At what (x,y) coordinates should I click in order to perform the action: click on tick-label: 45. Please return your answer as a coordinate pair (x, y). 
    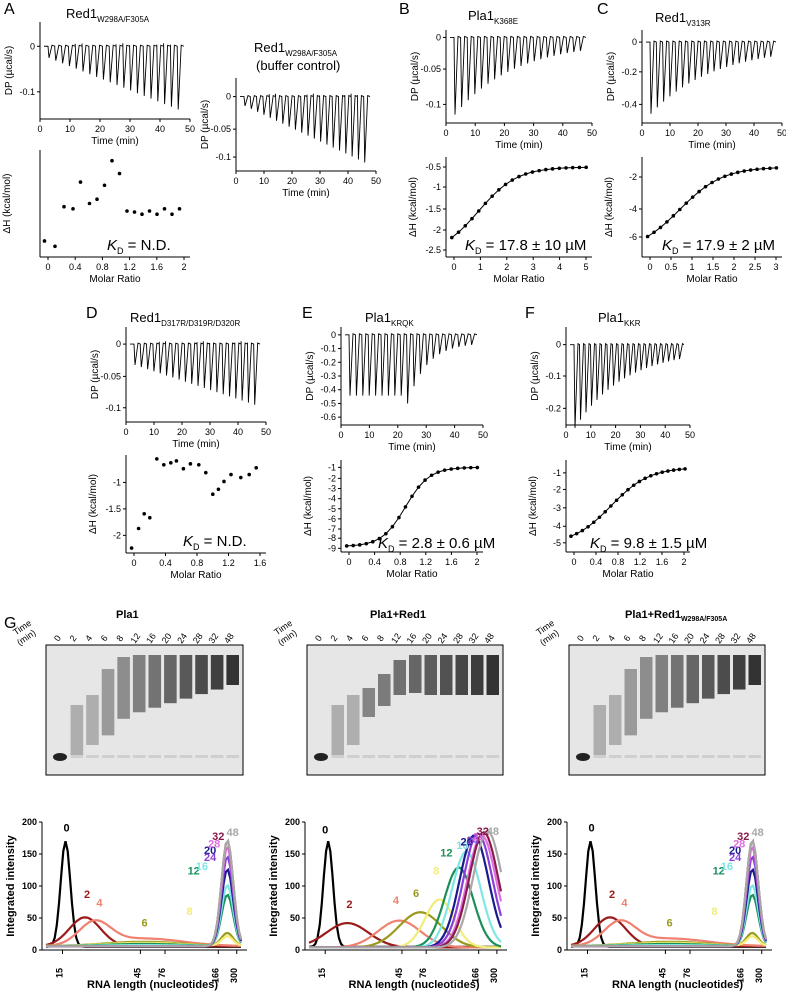
    Looking at the image, I should click on (399, 973).